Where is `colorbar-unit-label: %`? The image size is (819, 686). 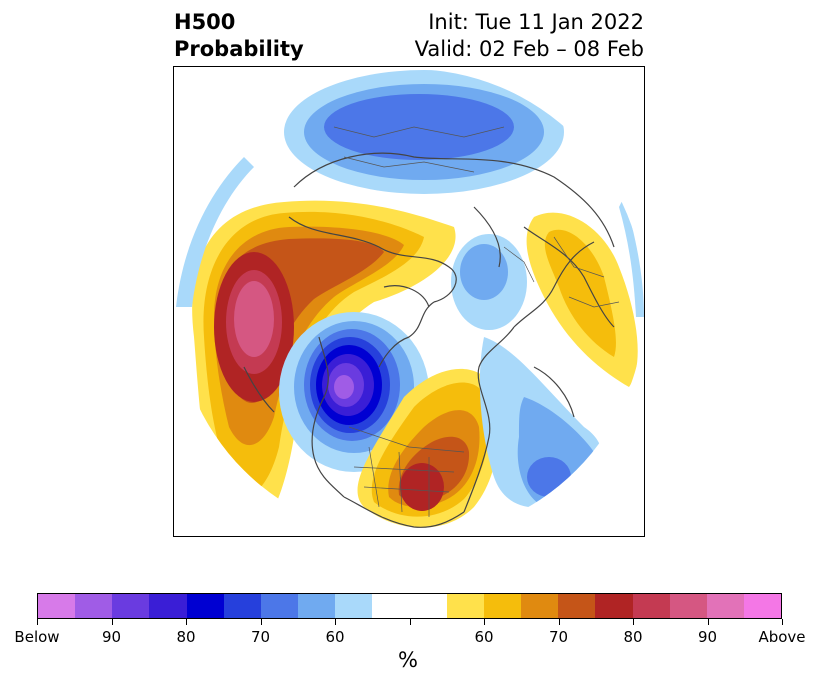
colorbar-unit-label: % is located at coordinates (408, 660).